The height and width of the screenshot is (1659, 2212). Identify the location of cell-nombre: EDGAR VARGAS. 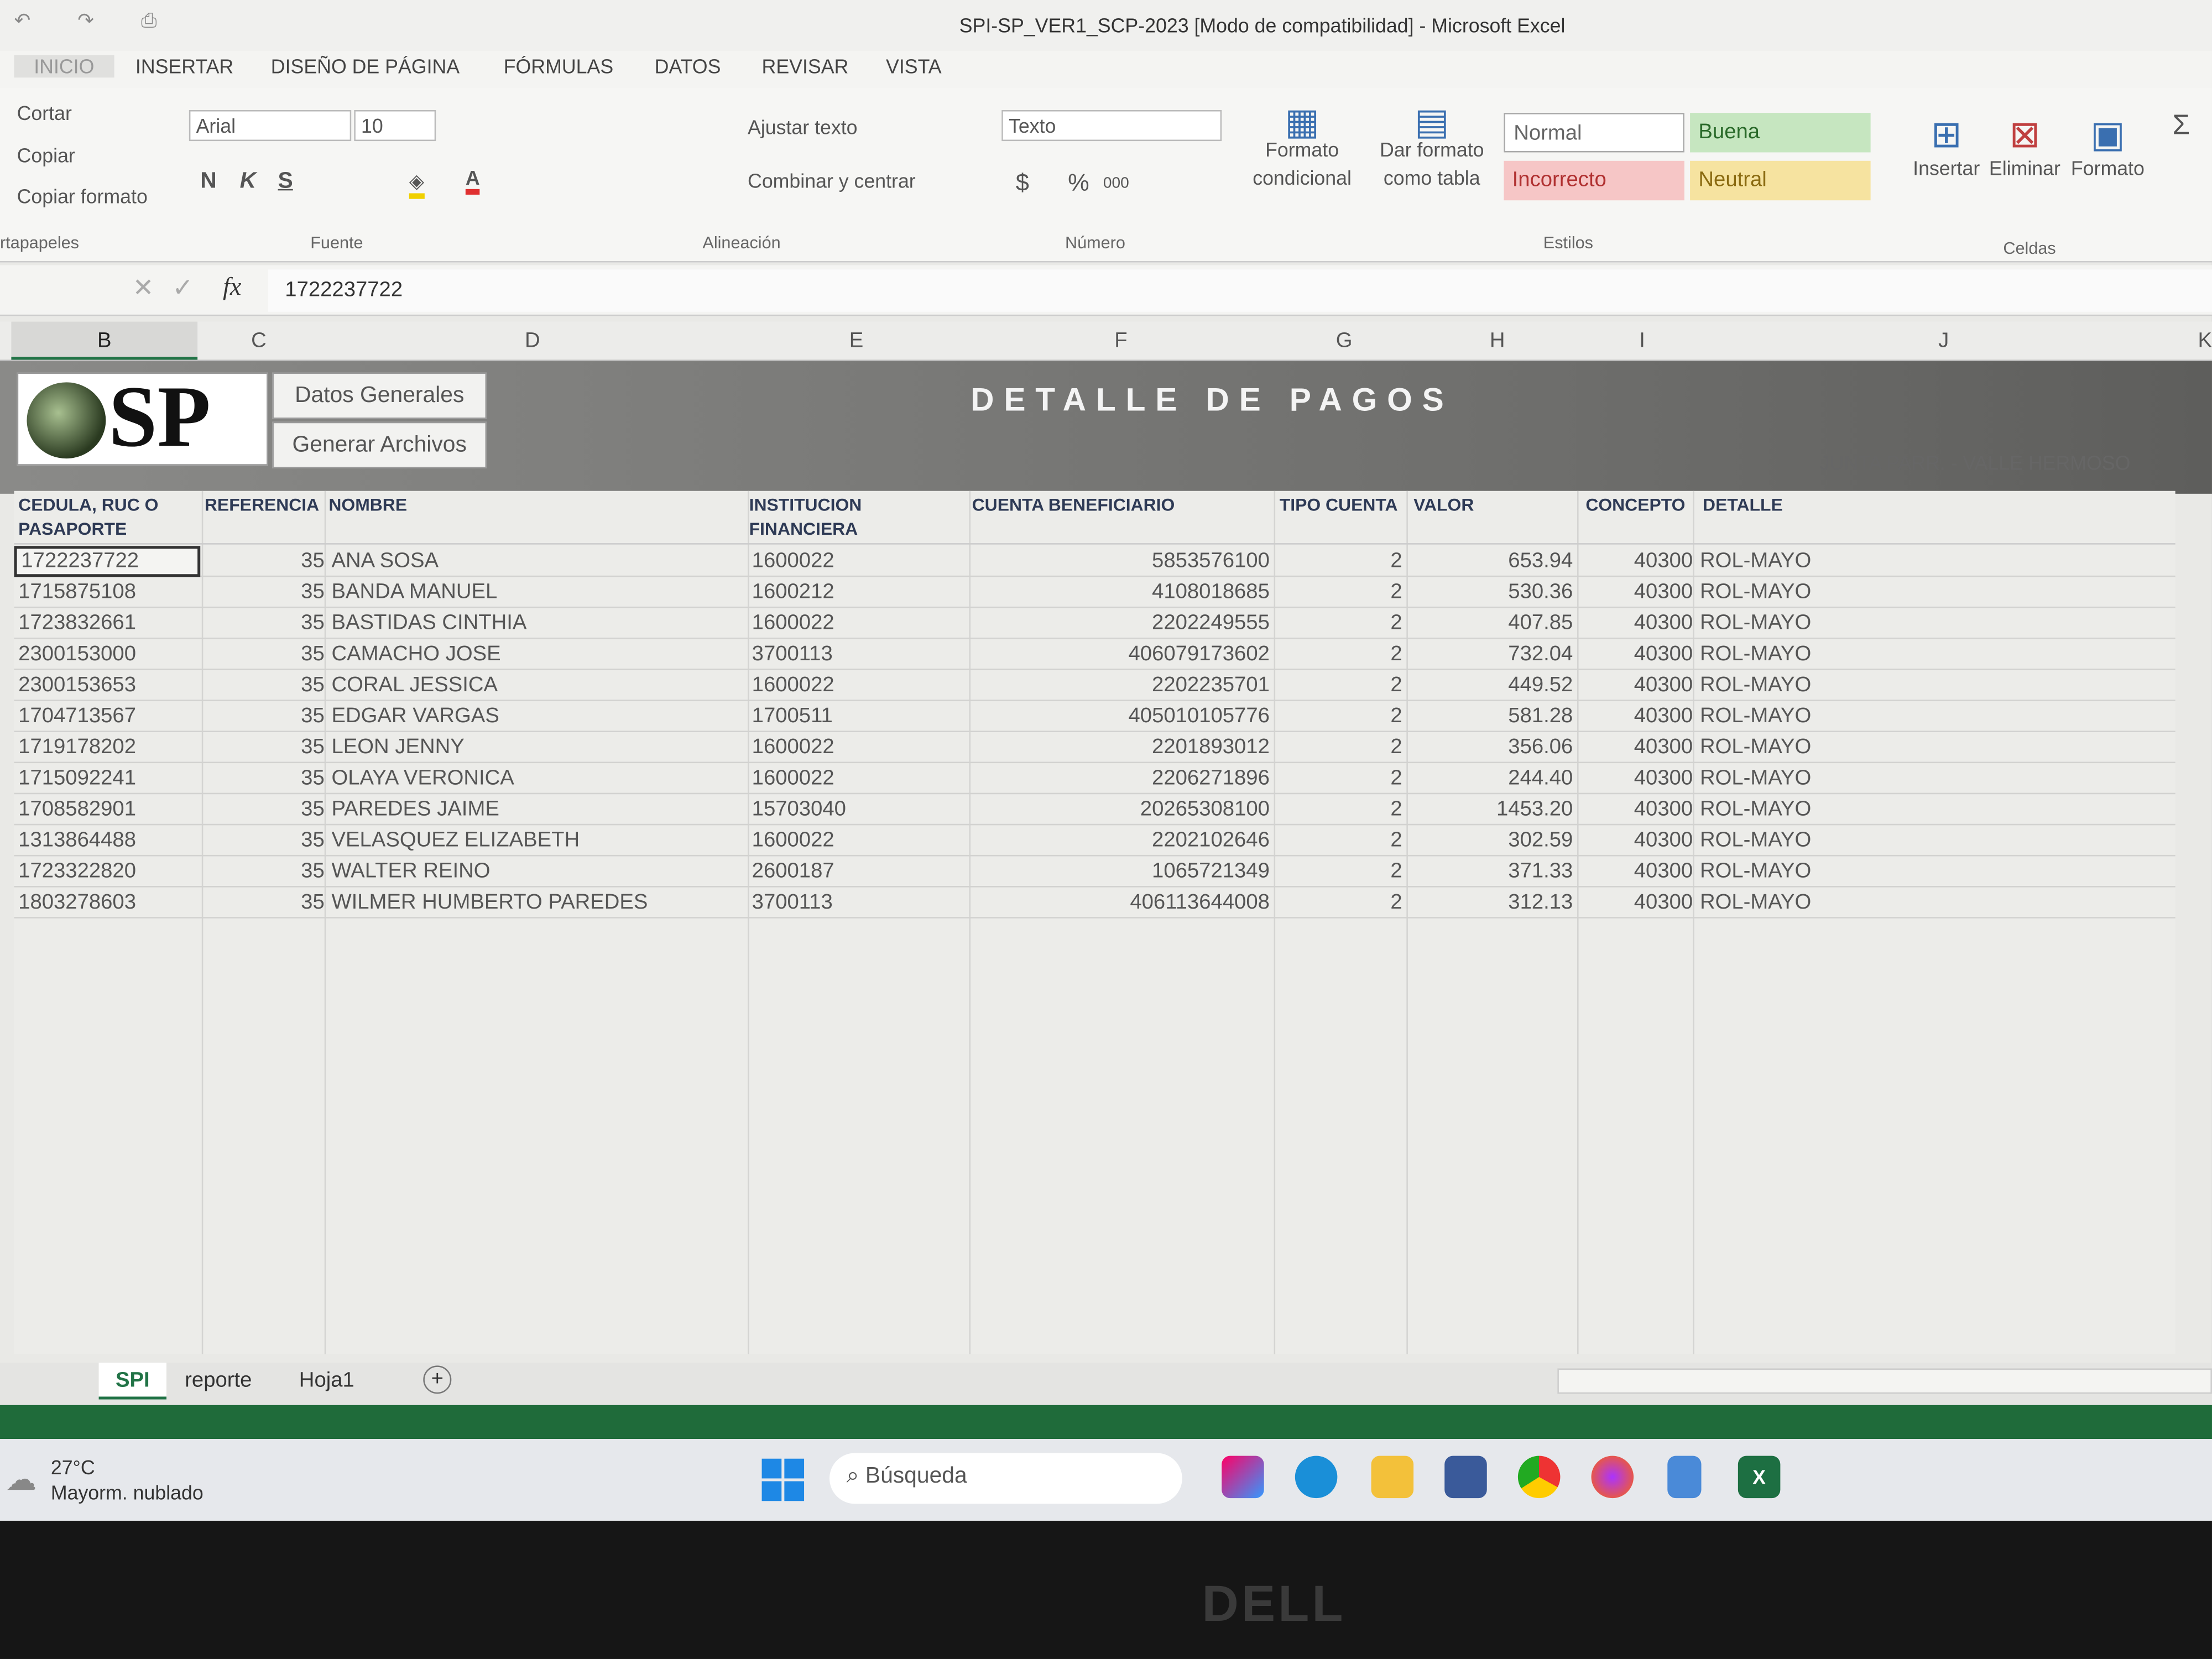
(415, 716).